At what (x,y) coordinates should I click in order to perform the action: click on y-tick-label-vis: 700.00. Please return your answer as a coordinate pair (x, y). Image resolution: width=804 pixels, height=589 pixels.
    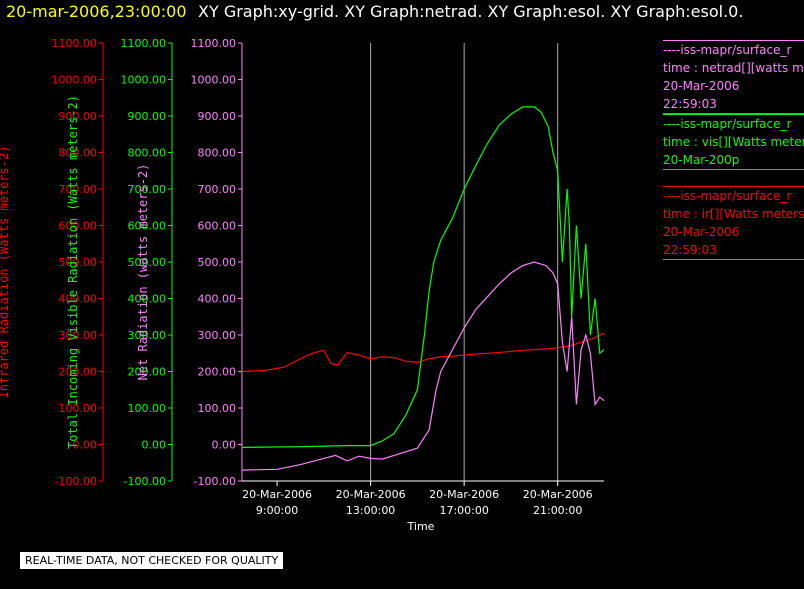
    Looking at the image, I should click on (147, 189).